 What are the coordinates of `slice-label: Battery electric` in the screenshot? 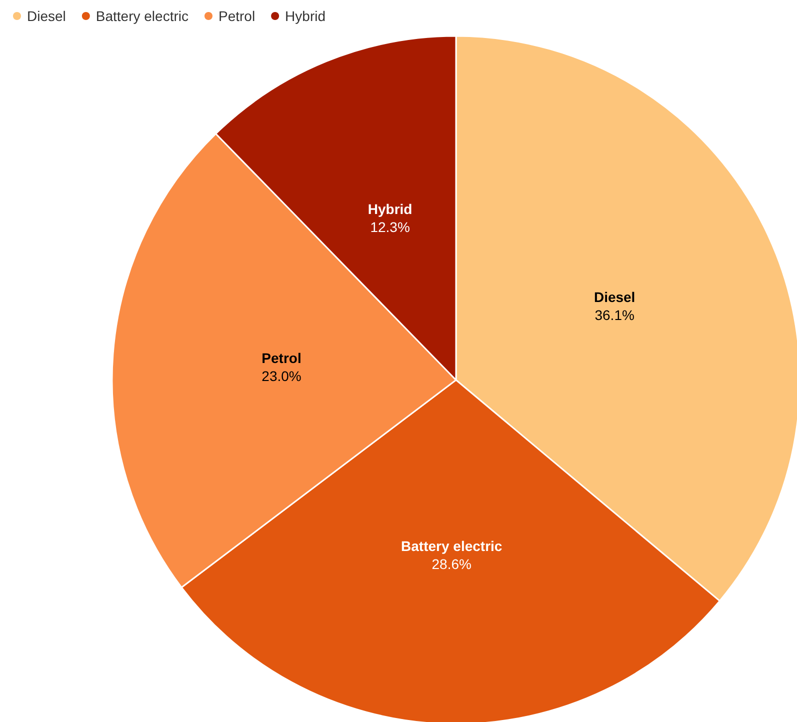 It's located at (451, 546).